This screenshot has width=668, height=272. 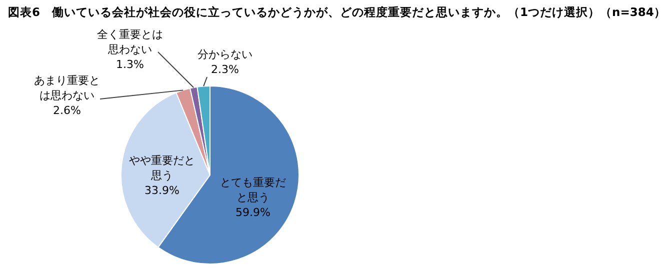 What do you see at coordinates (253, 212) in the screenshot?
I see `data-label: 59.9%` at bounding box center [253, 212].